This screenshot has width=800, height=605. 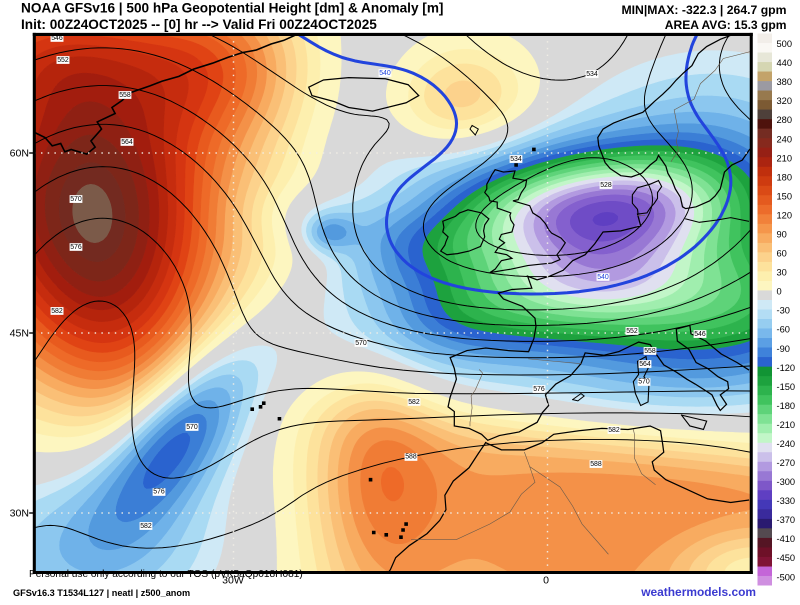 I want to click on svg-text: 30, so click(x=782, y=273).